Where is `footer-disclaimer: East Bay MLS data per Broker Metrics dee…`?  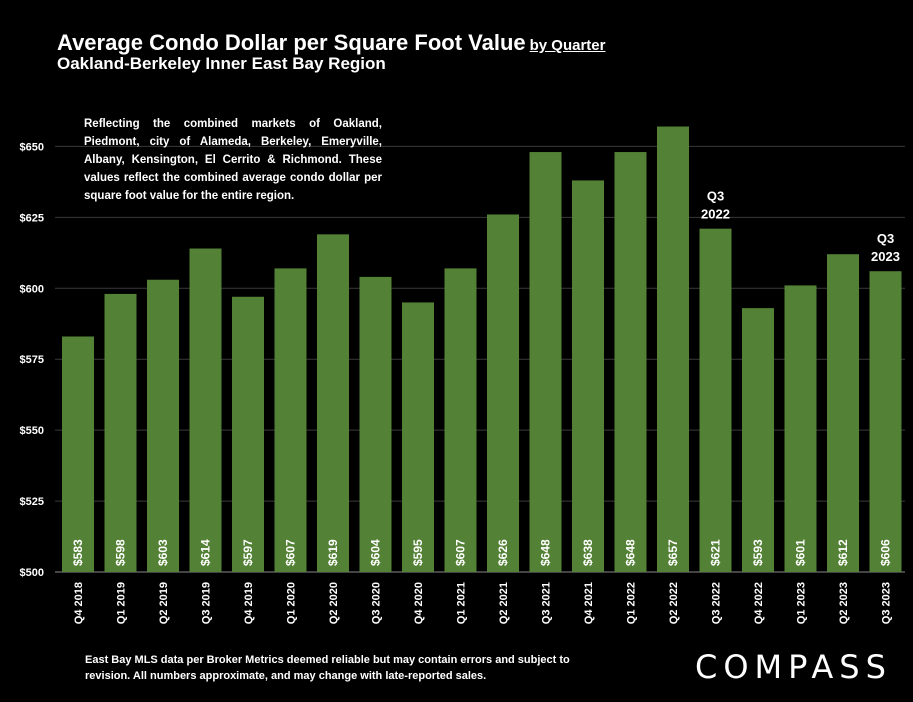
footer-disclaimer: East Bay MLS data per Broker Metrics dee… is located at coordinates (327, 668).